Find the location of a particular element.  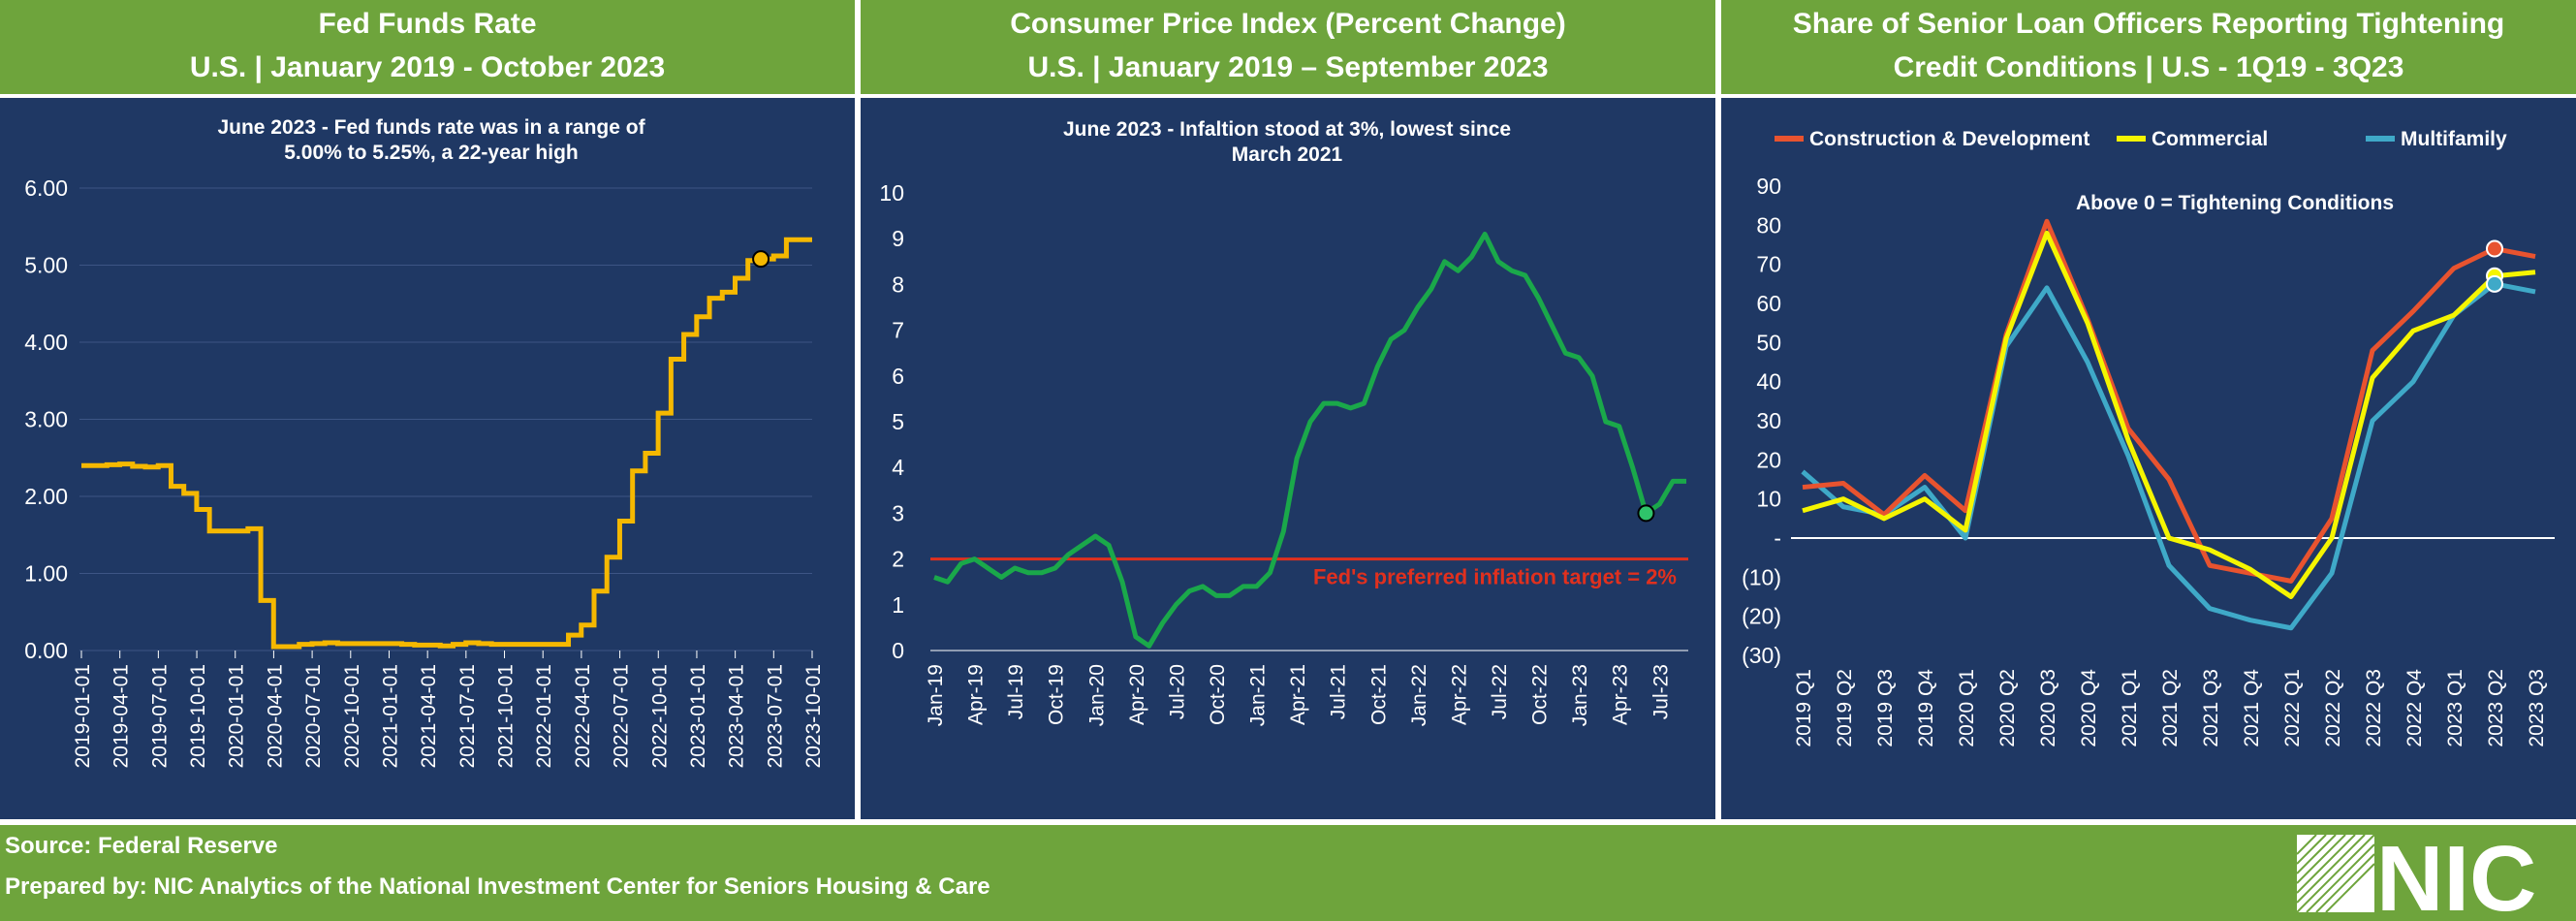

y-tick-label: 70 is located at coordinates (1768, 264).